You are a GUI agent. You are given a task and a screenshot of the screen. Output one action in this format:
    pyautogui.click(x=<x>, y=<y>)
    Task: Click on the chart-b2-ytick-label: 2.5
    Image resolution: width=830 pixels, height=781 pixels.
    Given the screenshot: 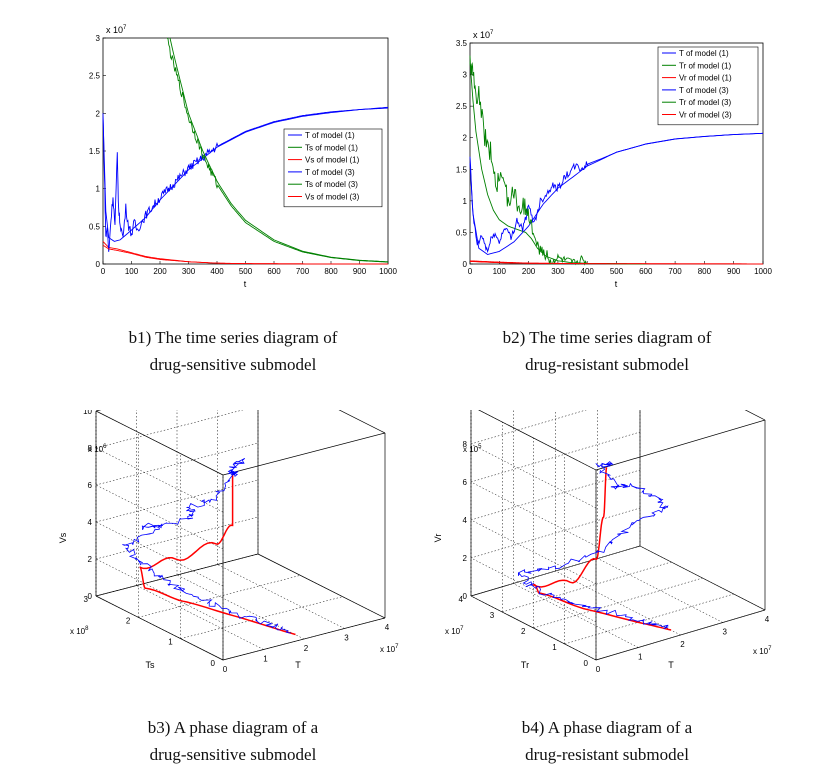 What is the action you would take?
    pyautogui.click(x=462, y=106)
    